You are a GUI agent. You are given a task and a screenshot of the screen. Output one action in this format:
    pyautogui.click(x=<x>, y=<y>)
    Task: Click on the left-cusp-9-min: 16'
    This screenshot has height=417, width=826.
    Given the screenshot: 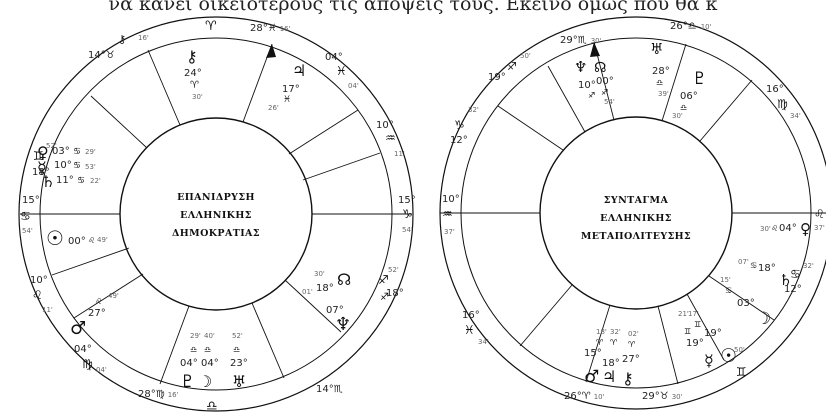 What is the action you would take?
    pyautogui.click(x=143, y=38)
    